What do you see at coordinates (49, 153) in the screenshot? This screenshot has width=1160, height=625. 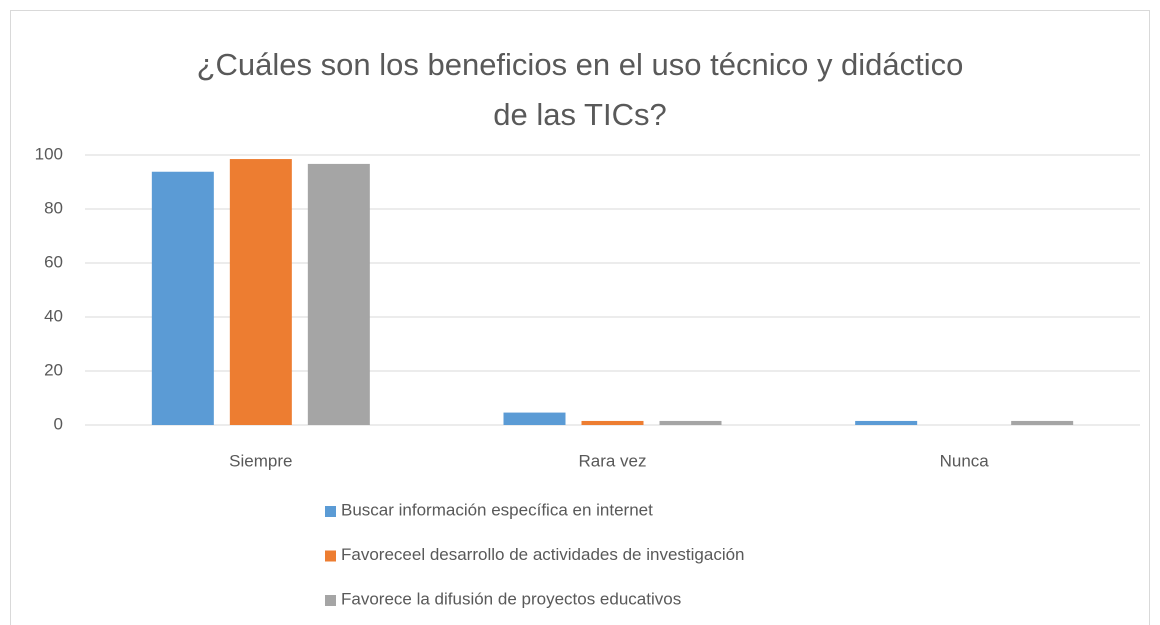 I see `y-tick-label: 100` at bounding box center [49, 153].